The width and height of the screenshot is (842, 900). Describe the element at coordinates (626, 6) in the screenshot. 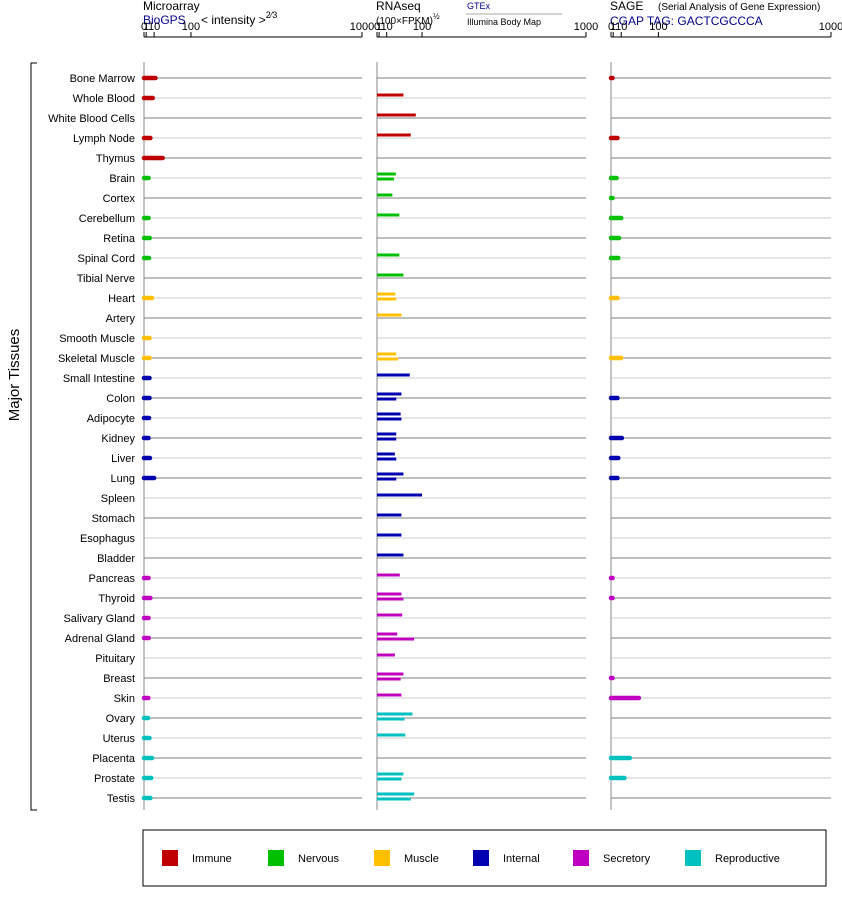

I see `panel-title: SAGE` at that location.